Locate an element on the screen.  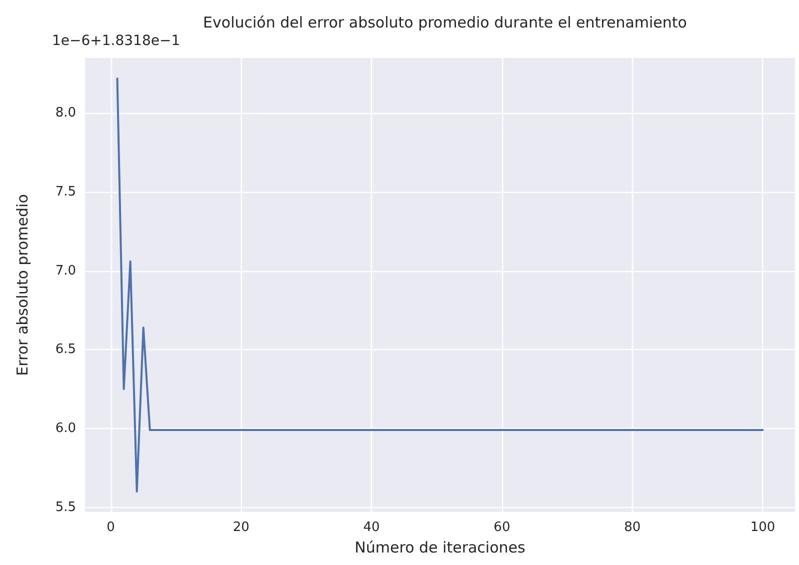
y-tick-label: 6.5 is located at coordinates (65, 350).